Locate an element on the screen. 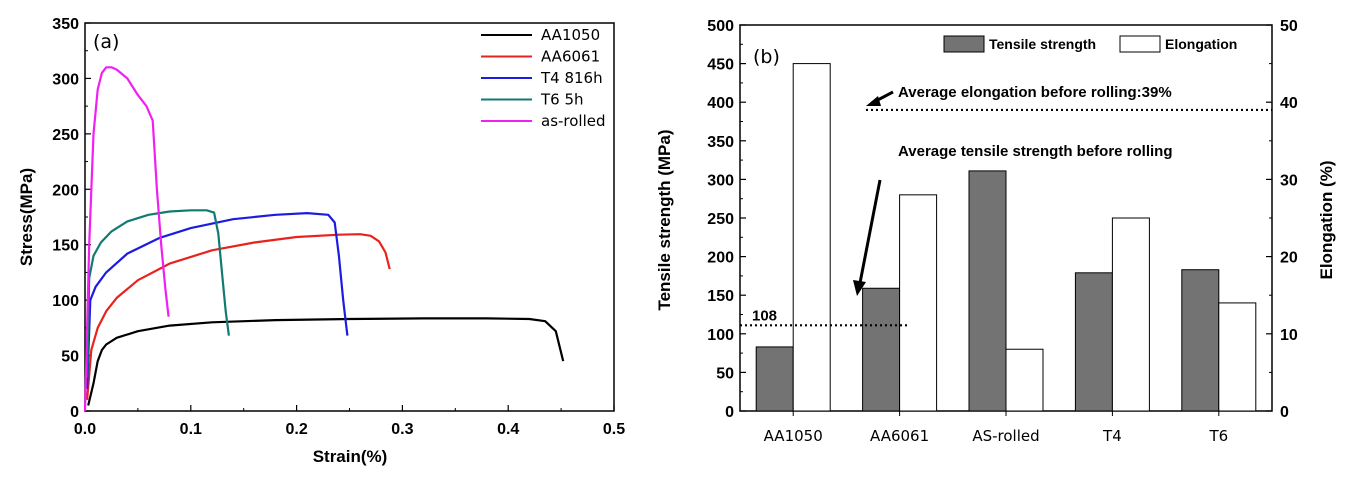  category-label-b: AA6061 is located at coordinates (899, 436).